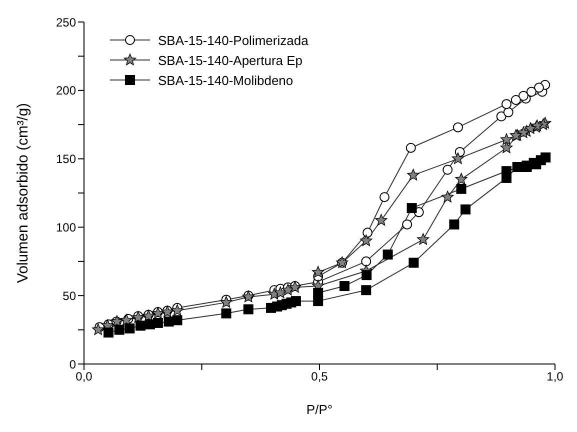 This screenshot has height=432, width=577. Describe the element at coordinates (66, 159) in the screenshot. I see `y-tick-label: 150` at that location.